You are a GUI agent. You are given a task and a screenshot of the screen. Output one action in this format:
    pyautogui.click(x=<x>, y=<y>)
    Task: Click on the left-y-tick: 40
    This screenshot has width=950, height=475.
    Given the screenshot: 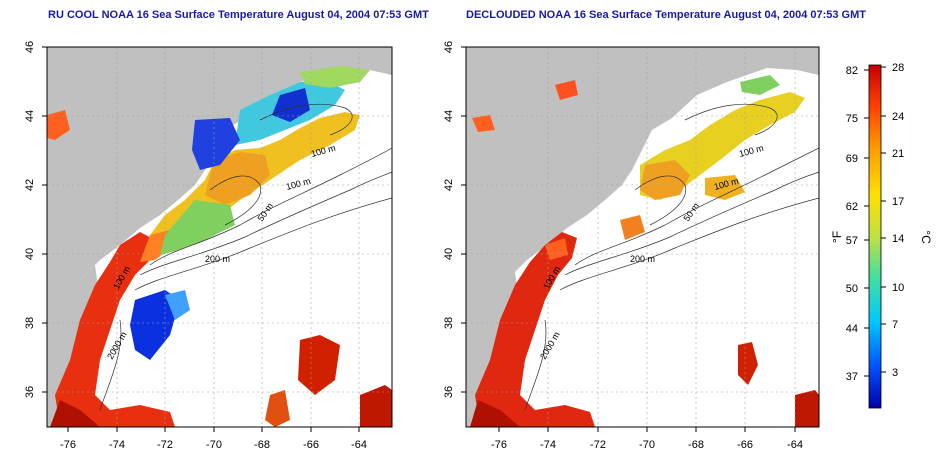 What is the action you would take?
    pyautogui.click(x=30, y=254)
    